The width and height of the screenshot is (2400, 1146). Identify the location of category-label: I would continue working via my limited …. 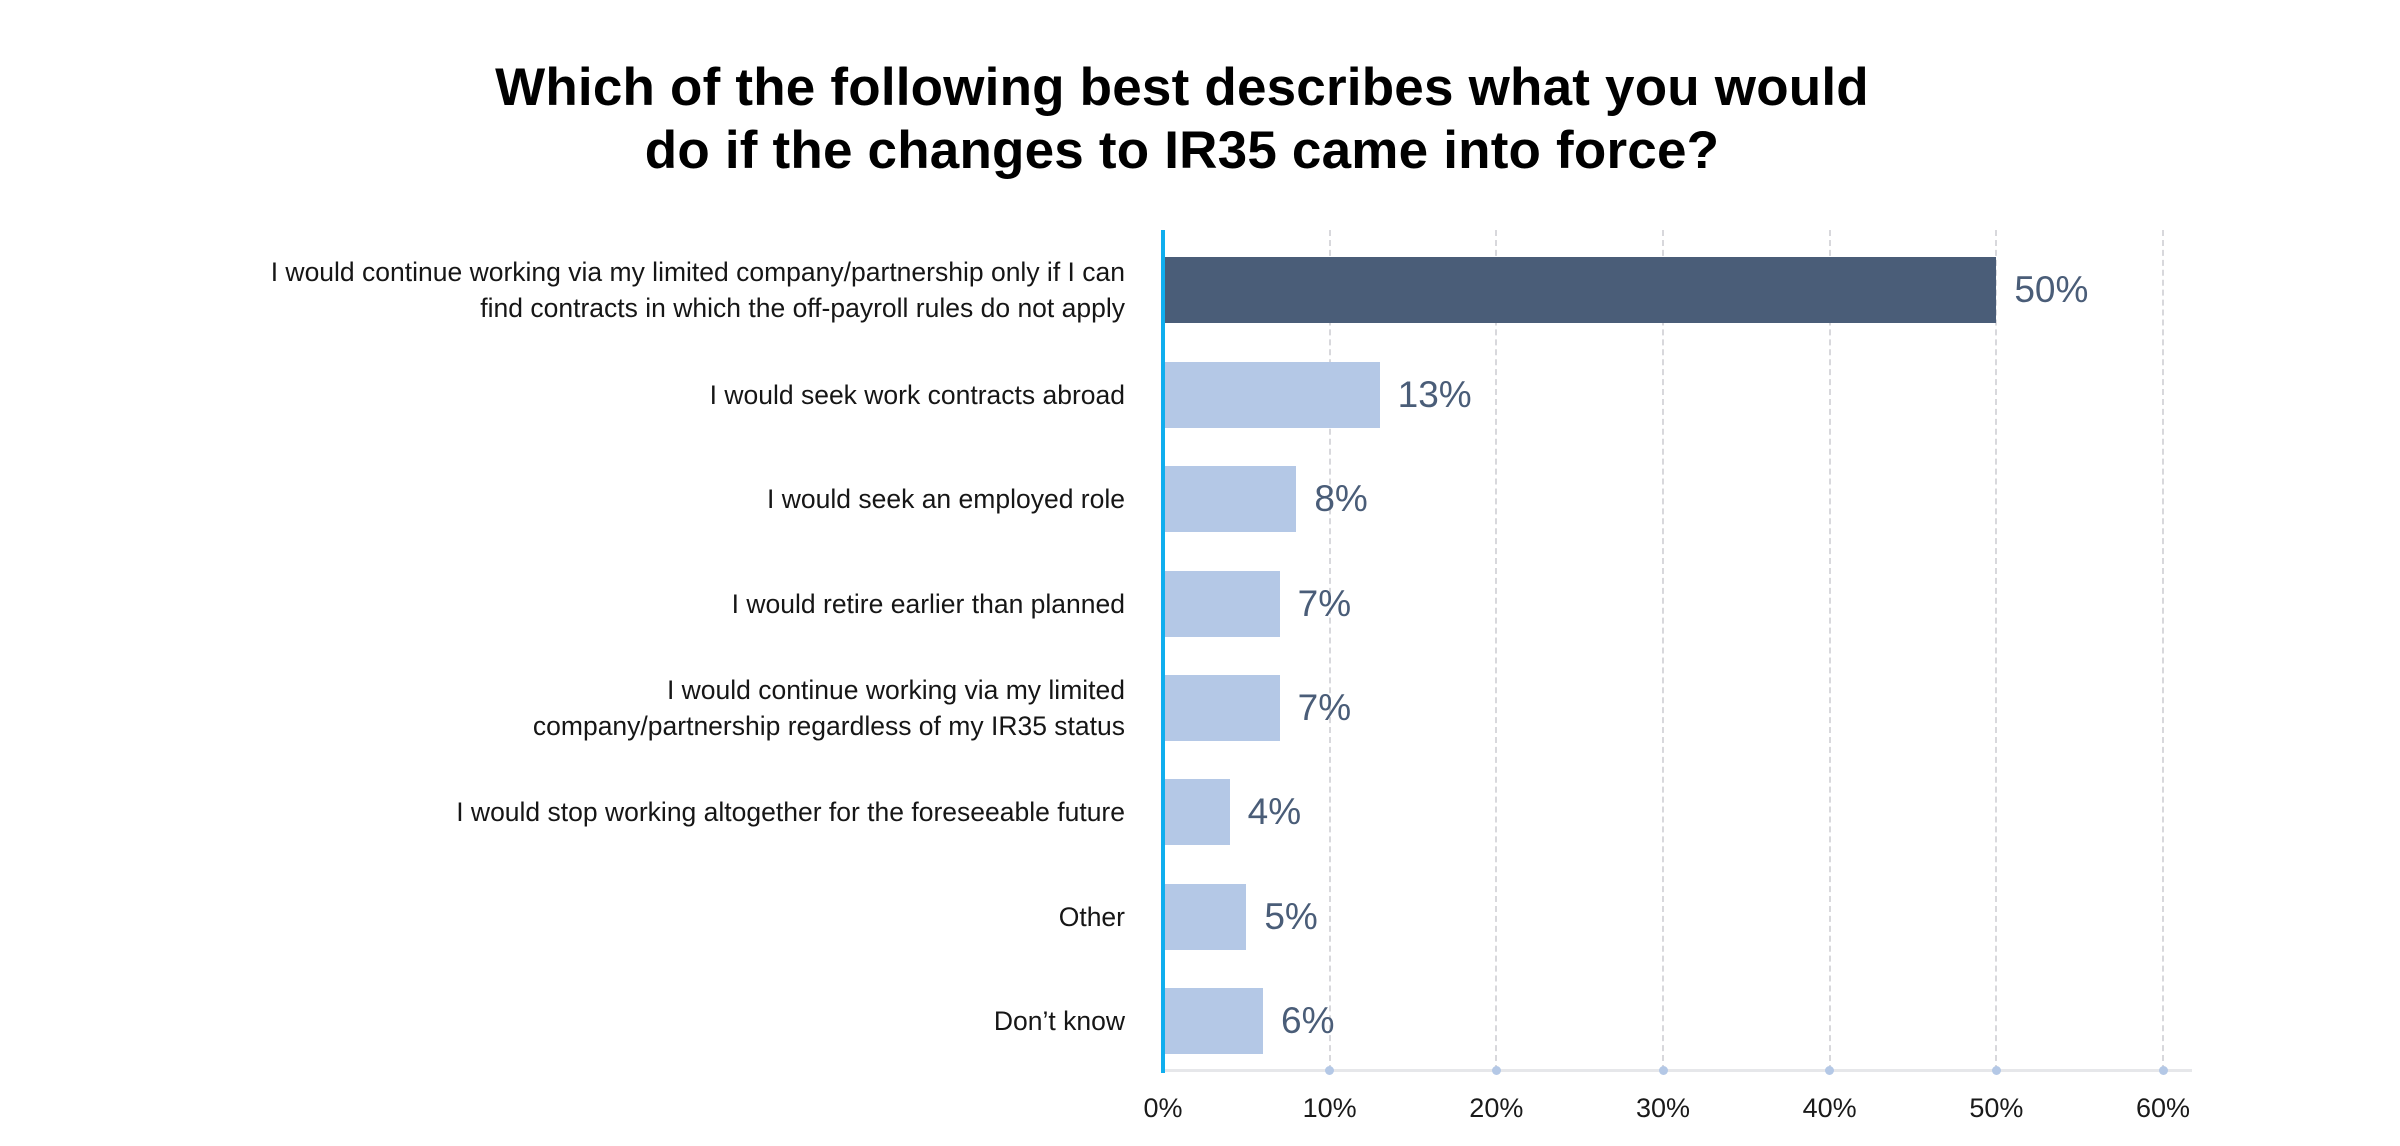
(625, 290).